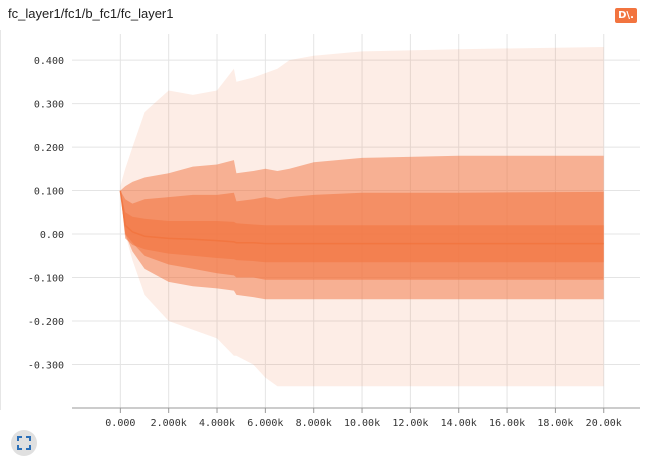  I want to click on y-tick-label: -0.300, so click(46, 366).